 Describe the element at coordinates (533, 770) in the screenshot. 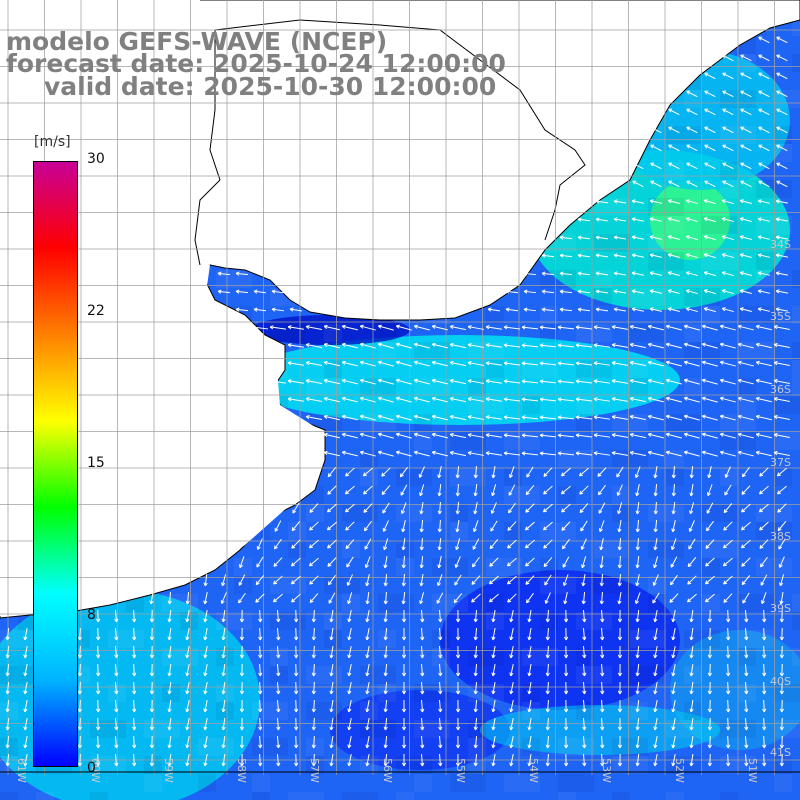

I see `lon-label: 54W` at that location.